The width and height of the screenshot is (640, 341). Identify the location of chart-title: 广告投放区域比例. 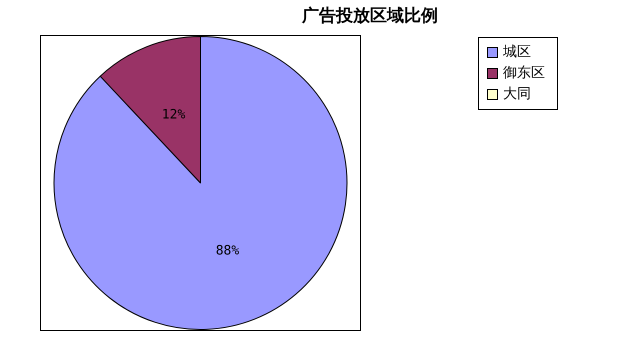
(369, 16).